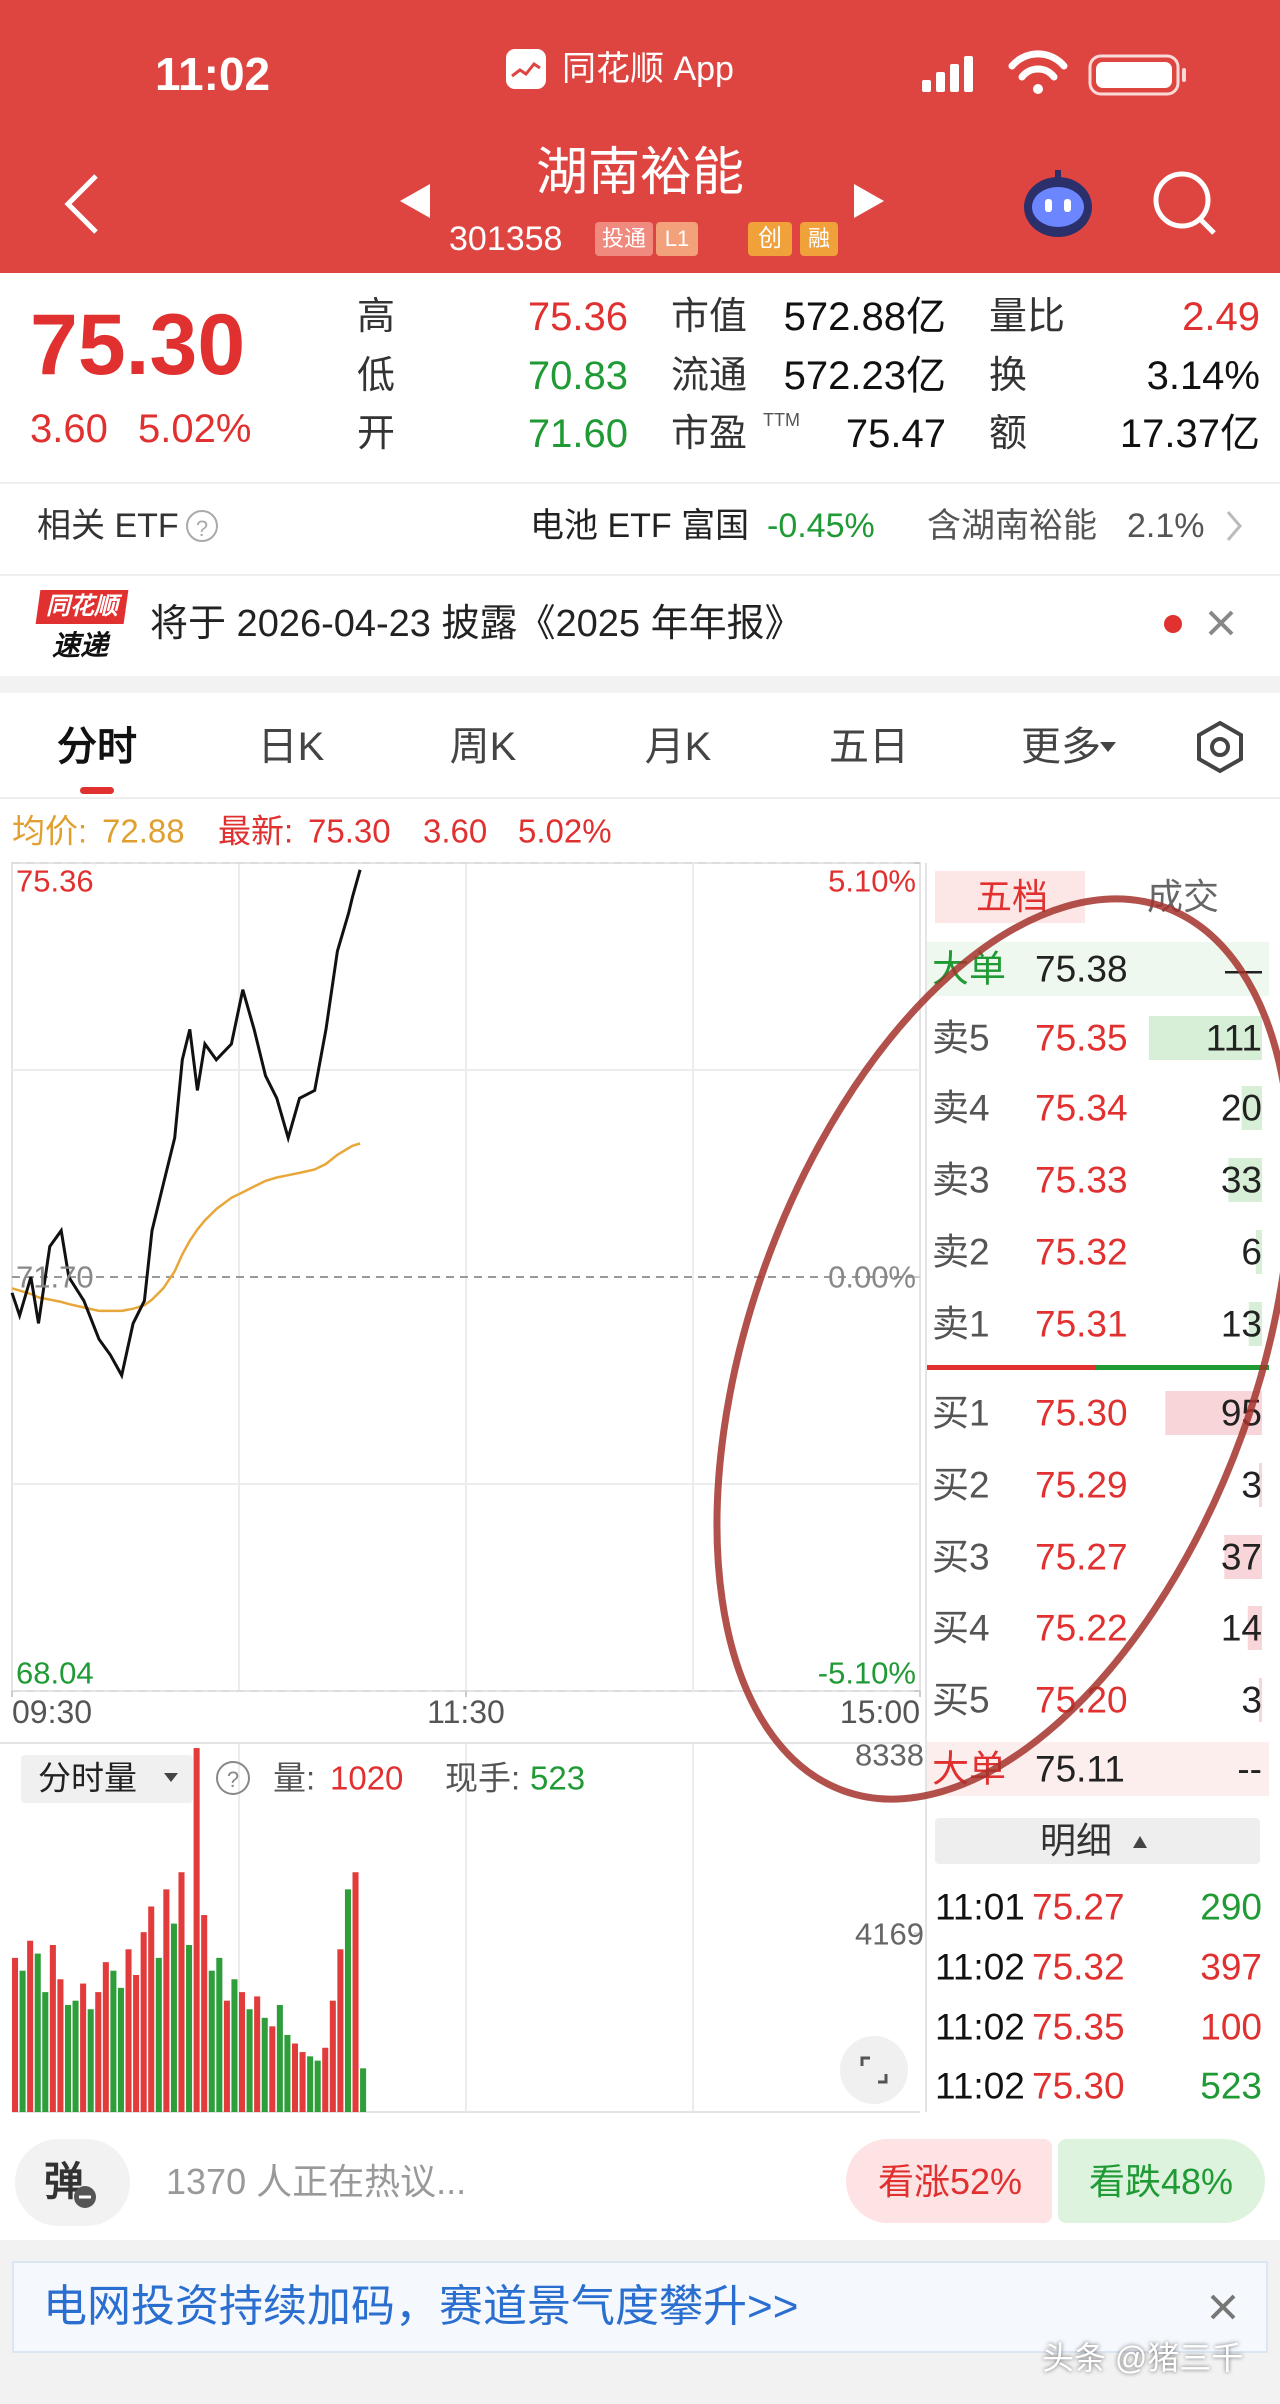 The image size is (1280, 2404). What do you see at coordinates (195, 429) in the screenshot?
I see `price-change-pct: 5.02%` at bounding box center [195, 429].